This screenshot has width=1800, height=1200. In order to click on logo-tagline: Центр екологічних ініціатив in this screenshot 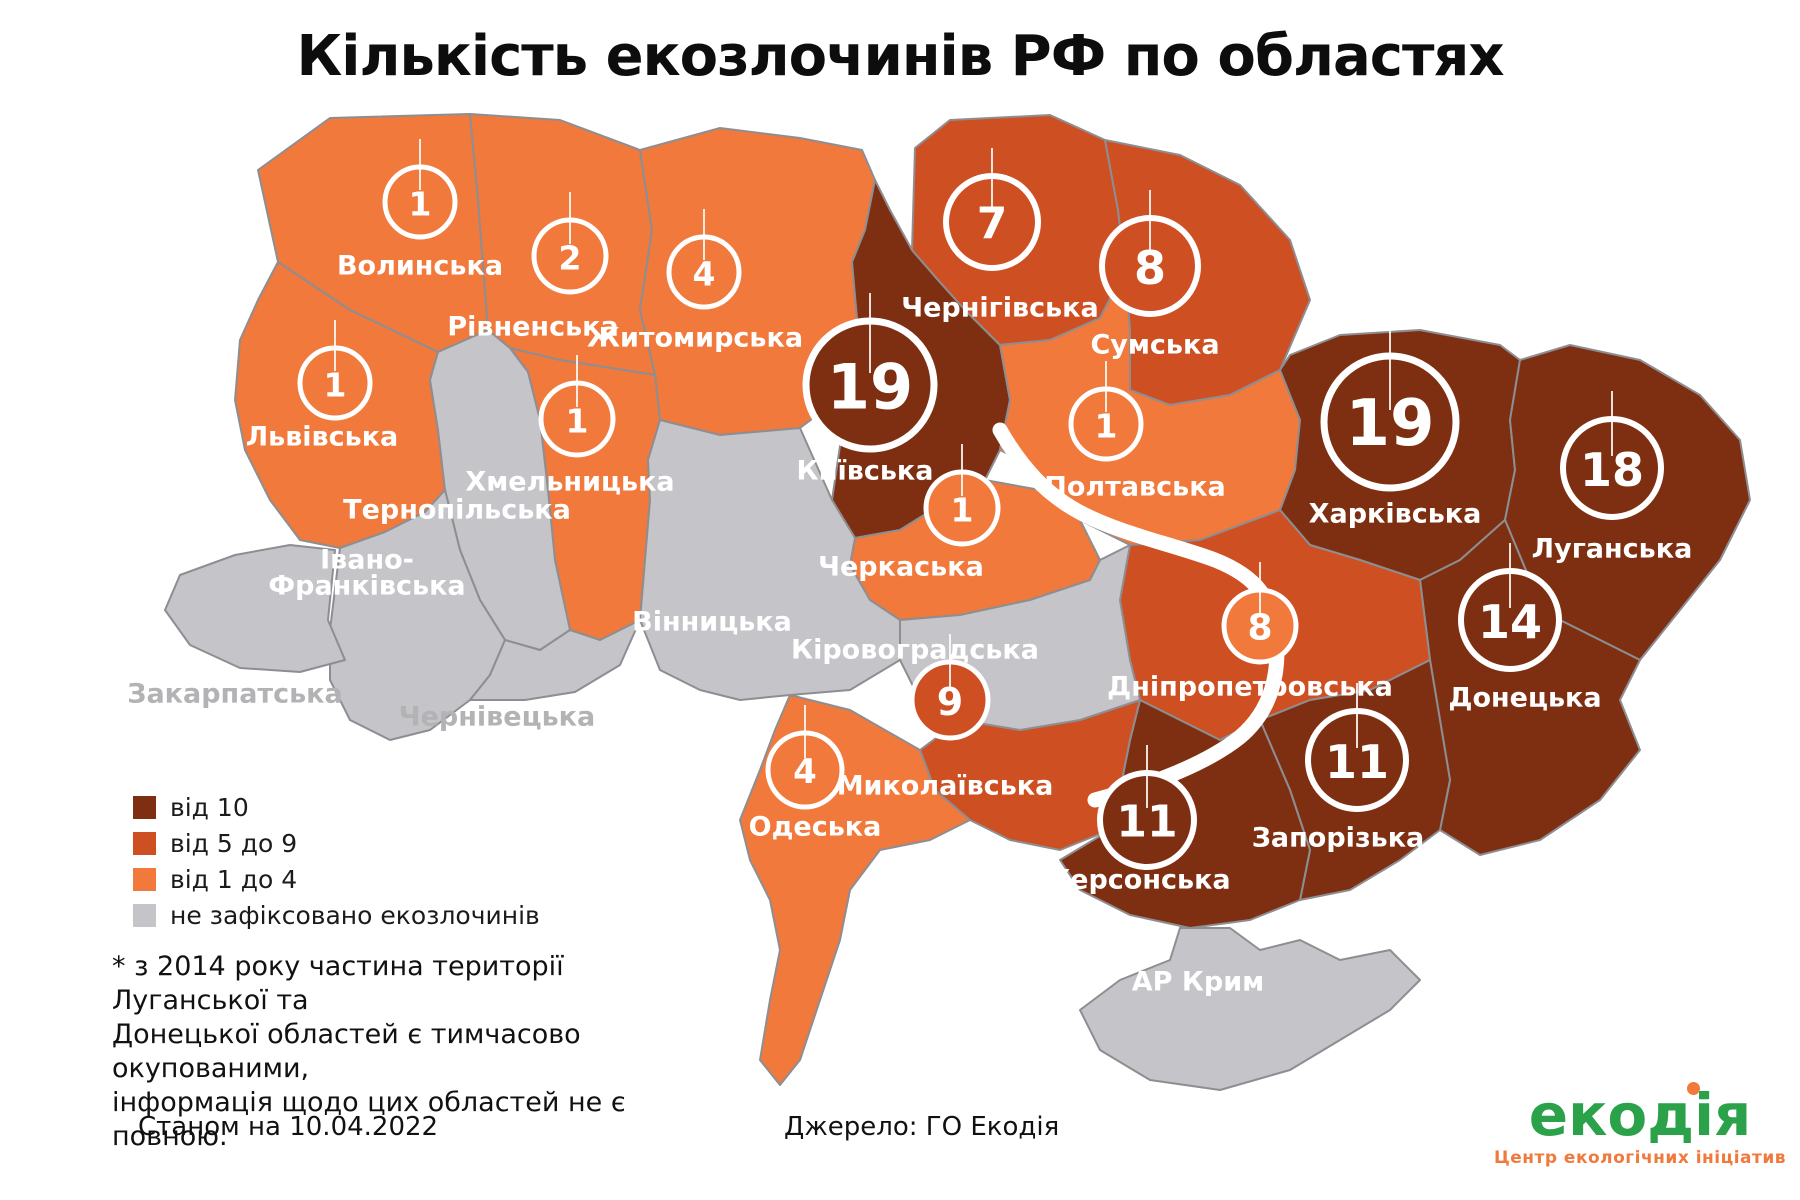, I will do `click(1640, 1158)`.